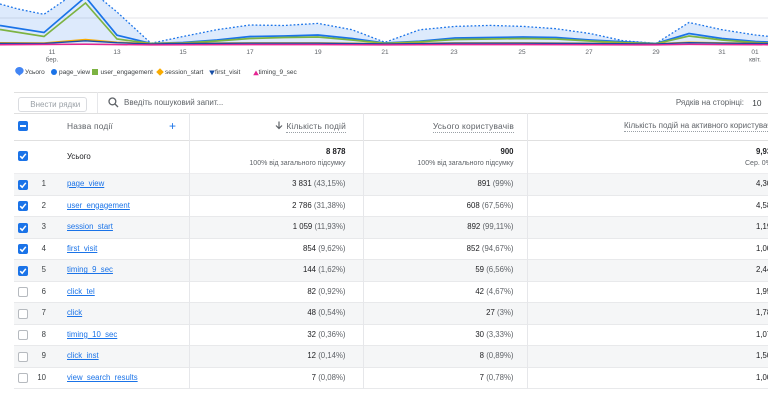 Image resolution: width=768 pixels, height=400 pixels. I want to click on svg-text: 13, so click(117, 52).